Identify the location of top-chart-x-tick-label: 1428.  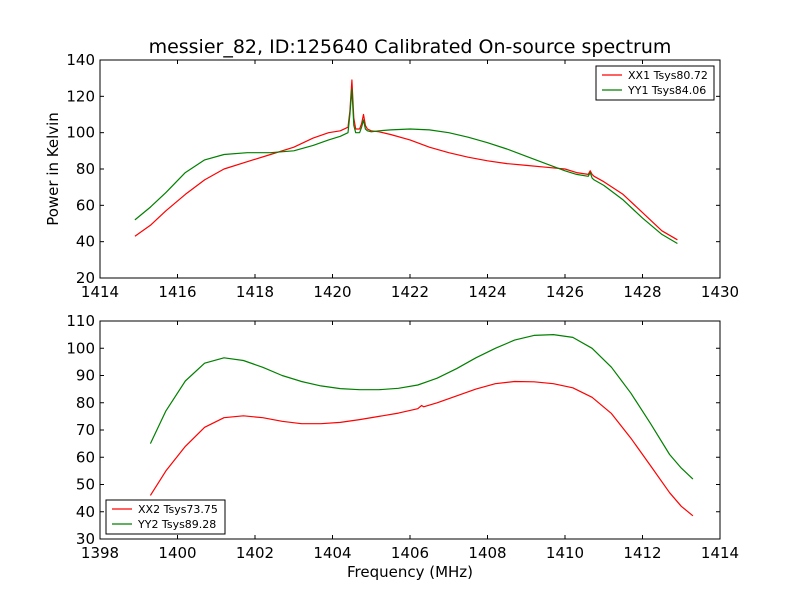
(642, 292).